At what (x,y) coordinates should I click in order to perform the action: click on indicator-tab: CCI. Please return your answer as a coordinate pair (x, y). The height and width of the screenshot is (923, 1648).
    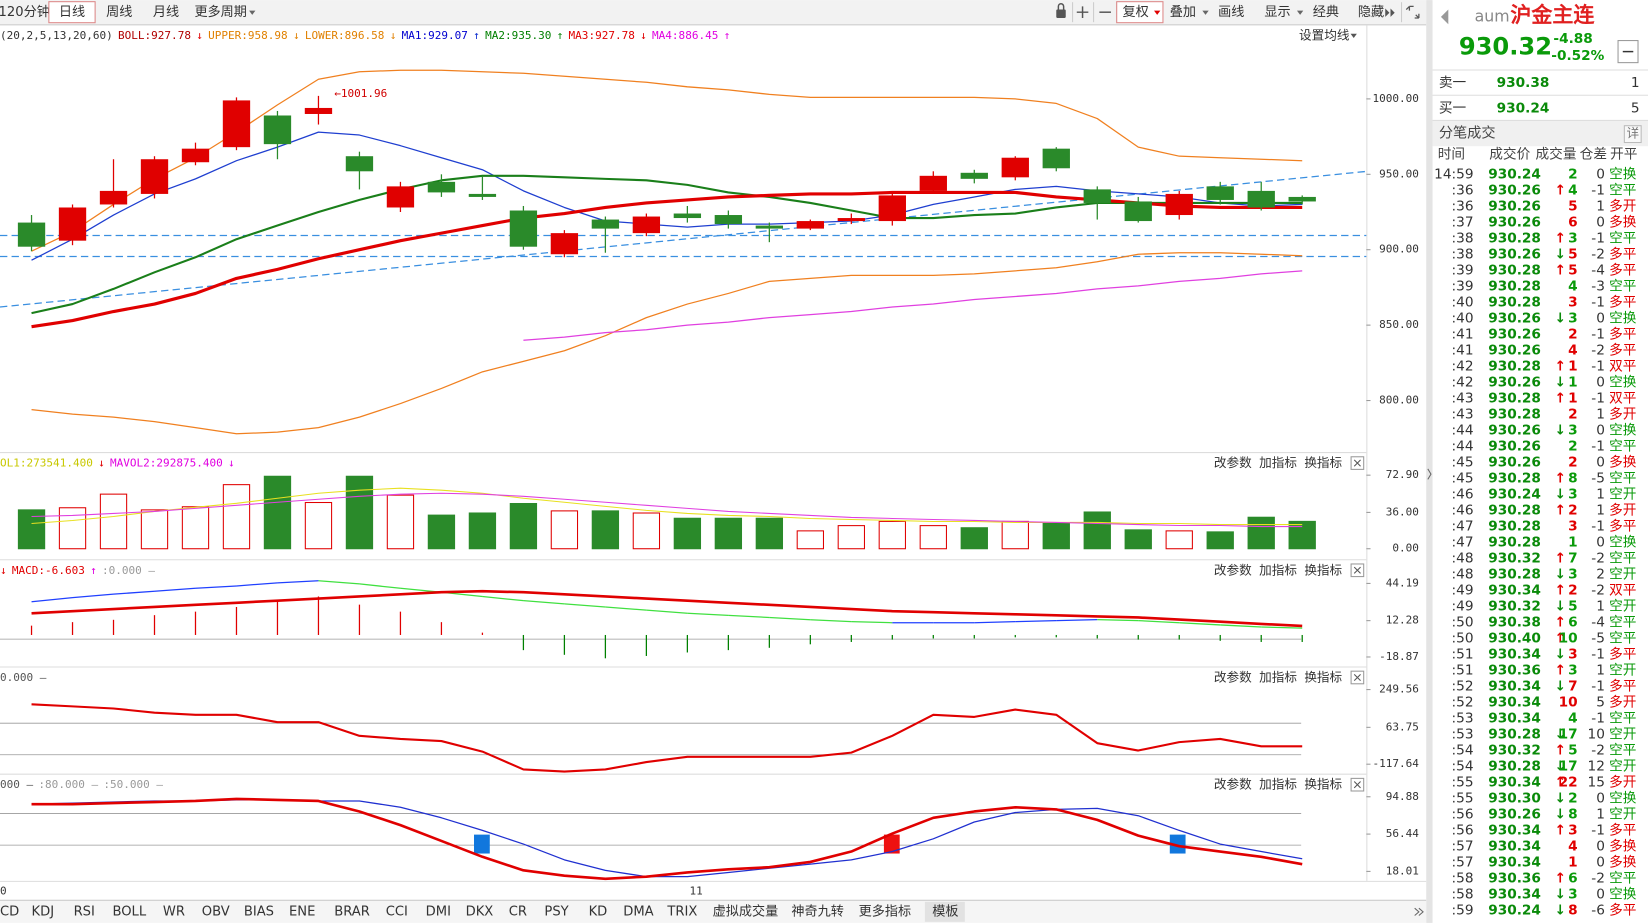
    Looking at the image, I should click on (397, 911).